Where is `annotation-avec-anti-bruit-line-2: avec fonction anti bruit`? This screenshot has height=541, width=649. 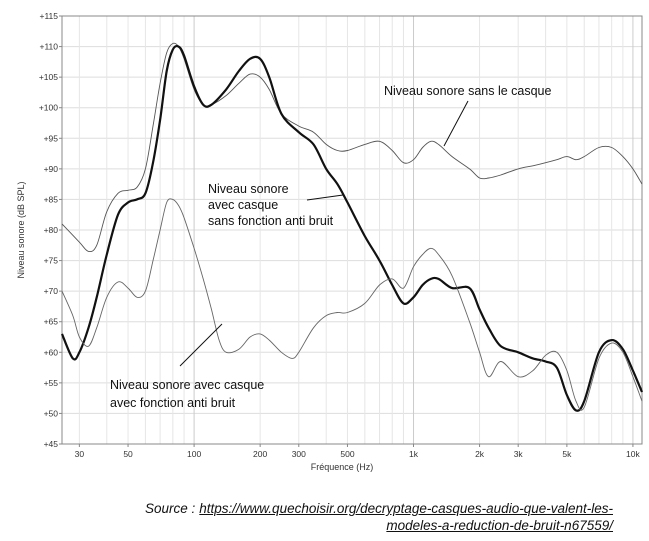
annotation-avec-anti-bruit-line-2: avec fonction anti bruit is located at coordinates (173, 403).